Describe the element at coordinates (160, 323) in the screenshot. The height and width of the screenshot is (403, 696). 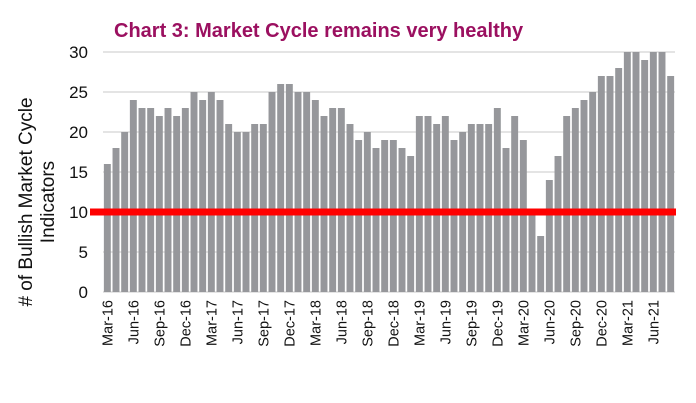
I see `x-tick-label: Sep-16` at that location.